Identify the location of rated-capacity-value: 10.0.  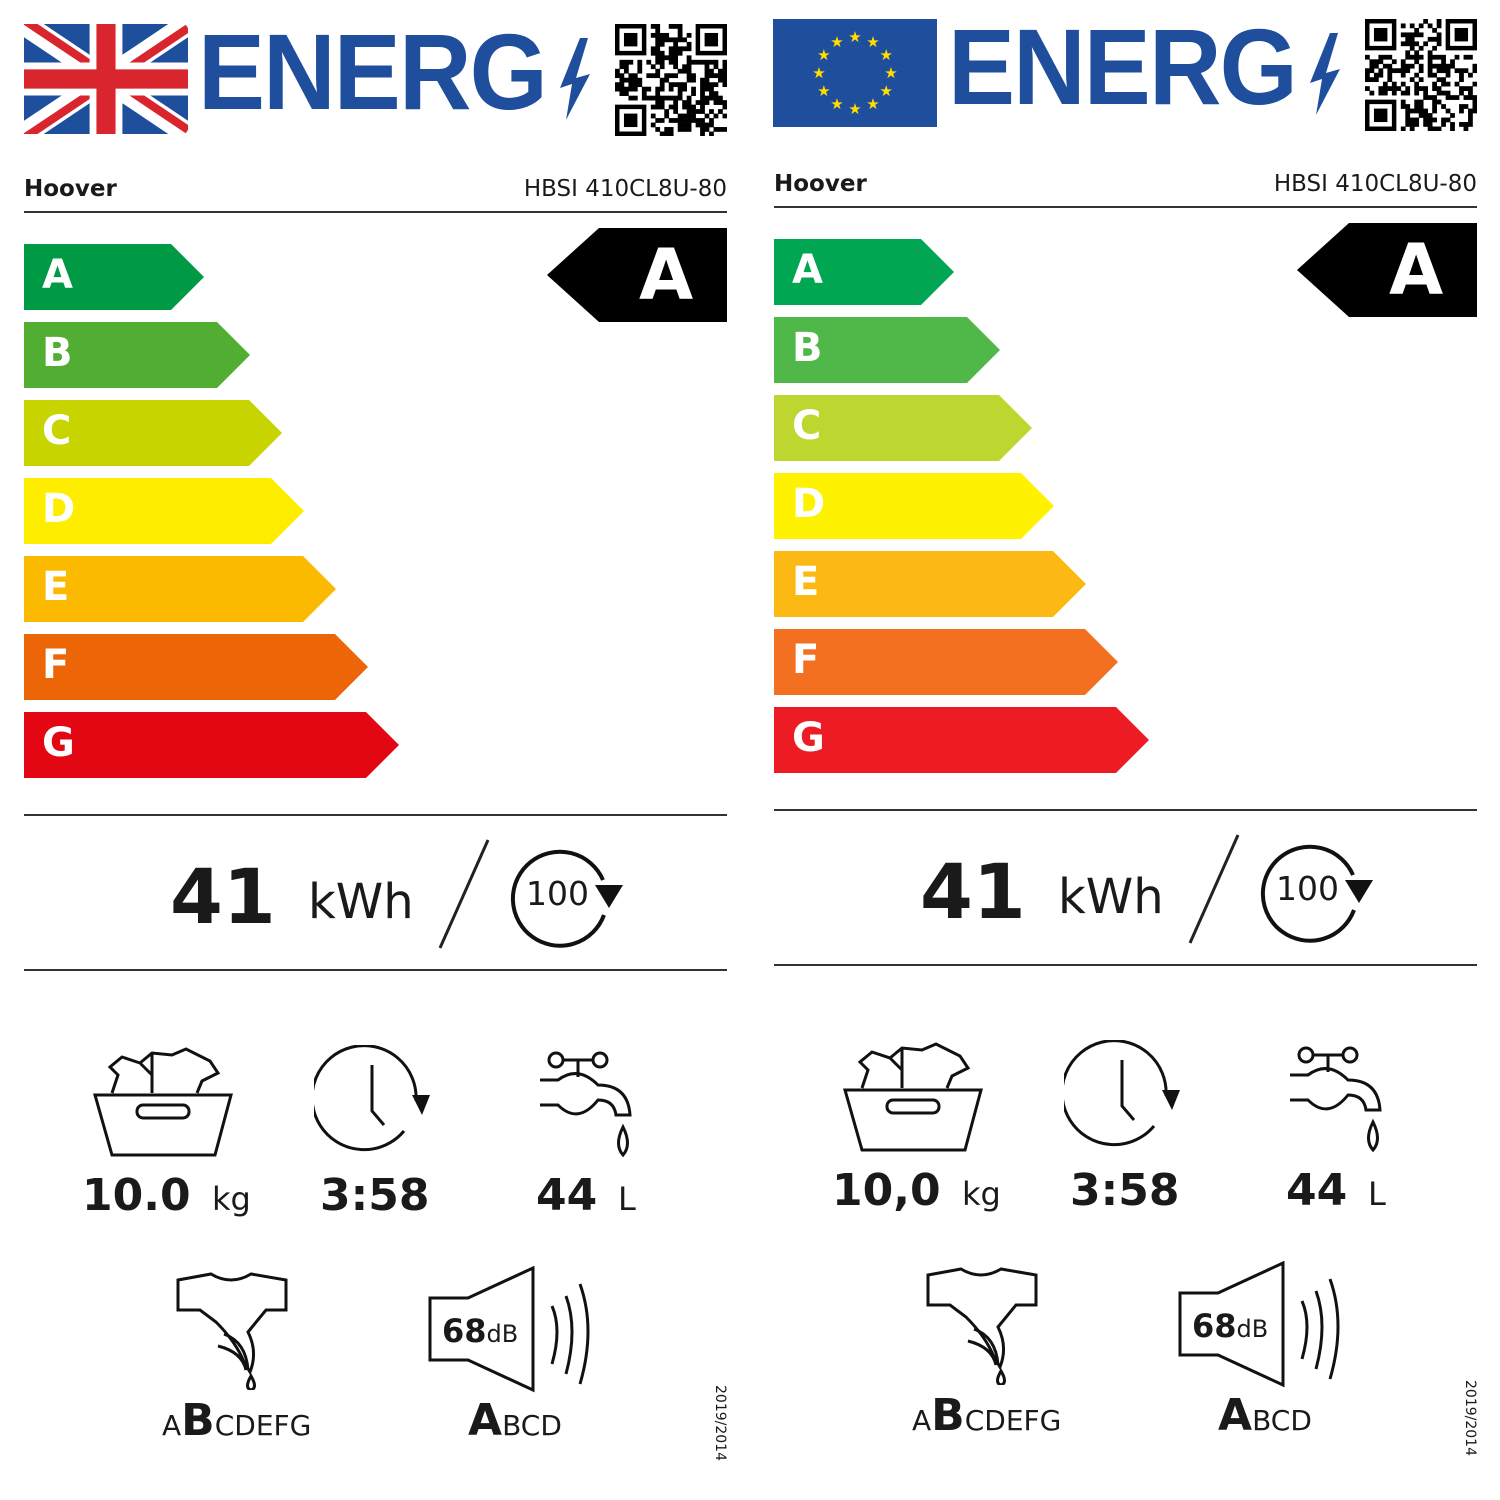
(136, 1195).